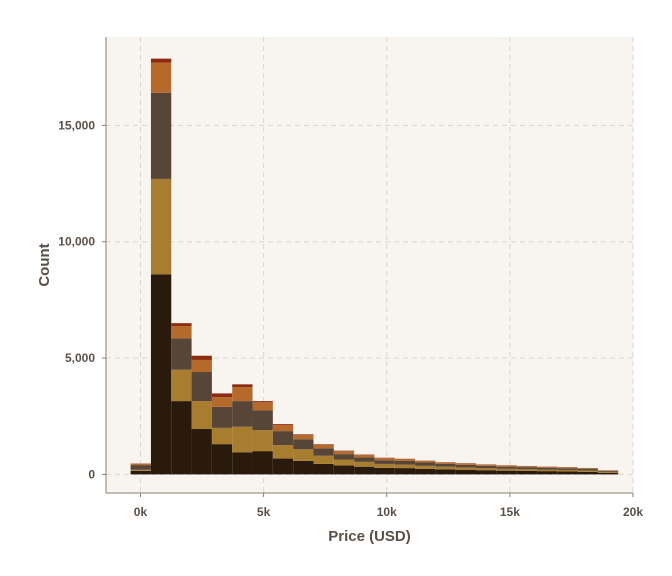  What do you see at coordinates (76, 125) in the screenshot?
I see `y-tick-label: 15,000` at bounding box center [76, 125].